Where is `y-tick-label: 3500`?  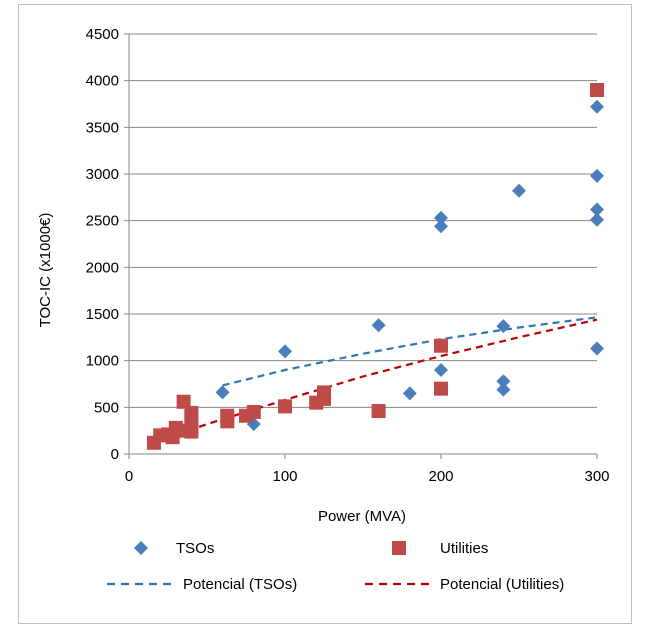
y-tick-label: 3500 is located at coordinates (102, 127).